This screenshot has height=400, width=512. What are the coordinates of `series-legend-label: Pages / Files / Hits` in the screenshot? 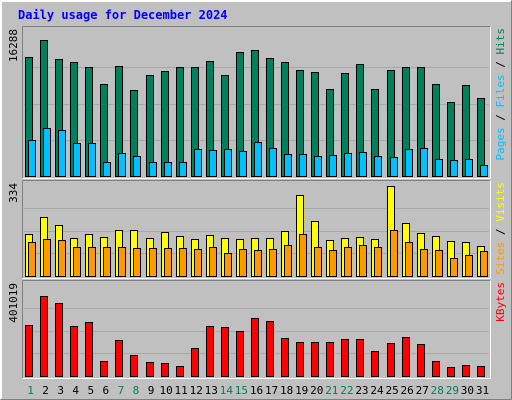 It's located at (500, 94).